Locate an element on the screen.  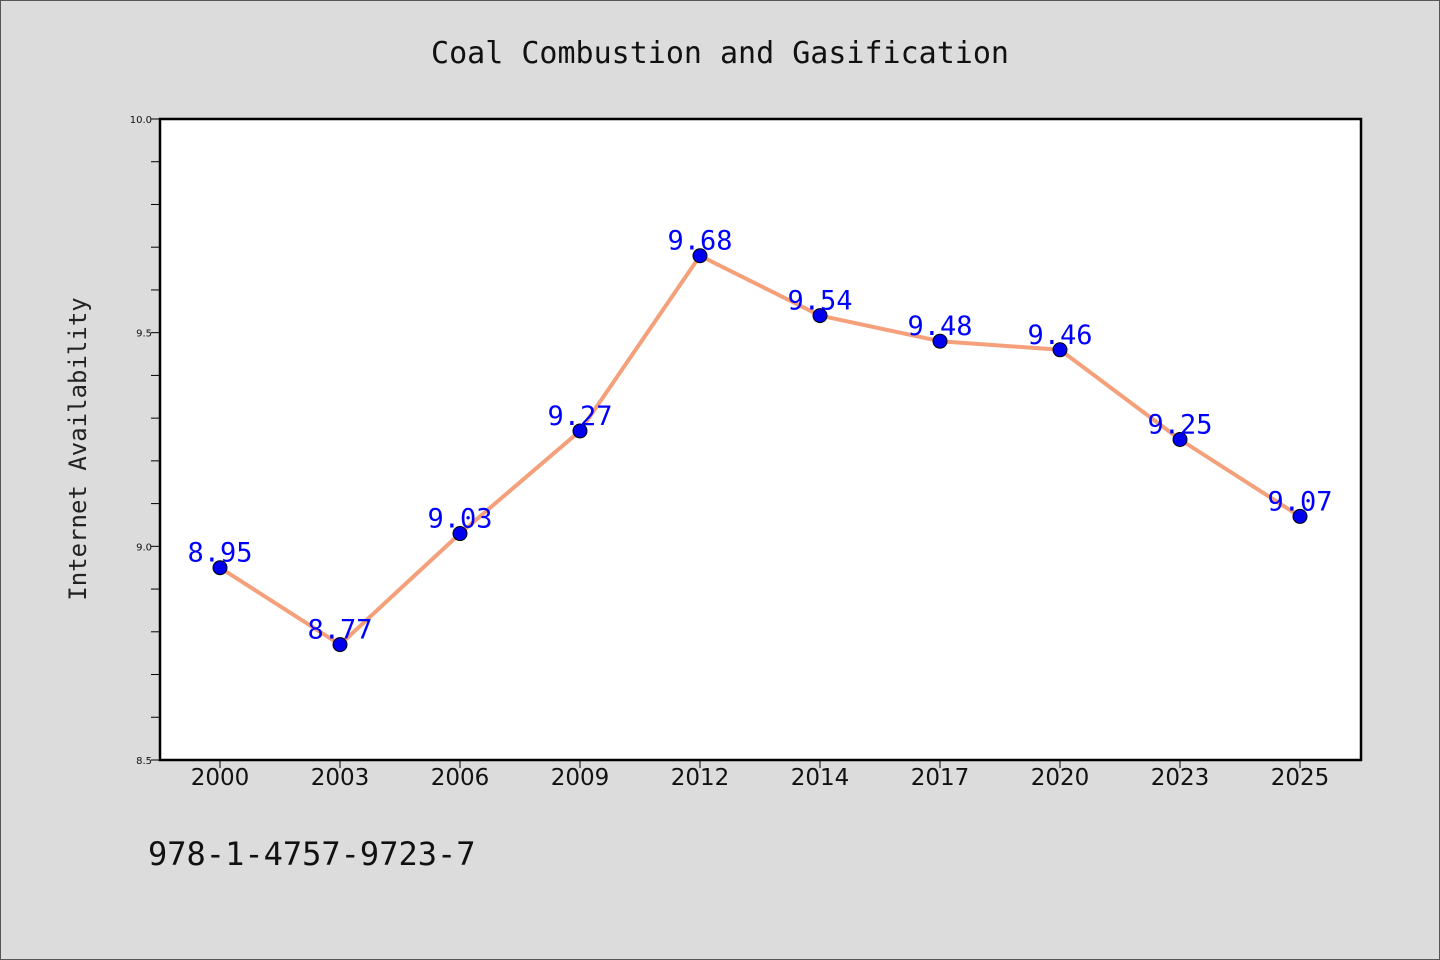
data-label: 9.54 is located at coordinates (819, 301).